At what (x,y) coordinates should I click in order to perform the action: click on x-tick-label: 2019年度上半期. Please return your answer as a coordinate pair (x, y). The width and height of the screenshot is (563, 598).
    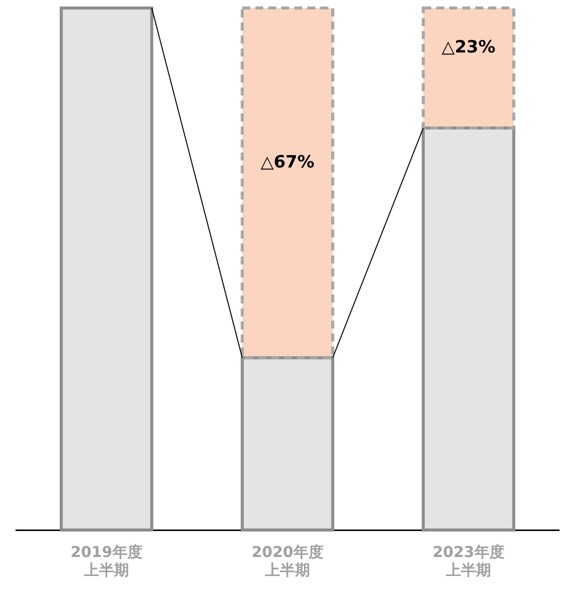
    Looking at the image, I should click on (106, 560).